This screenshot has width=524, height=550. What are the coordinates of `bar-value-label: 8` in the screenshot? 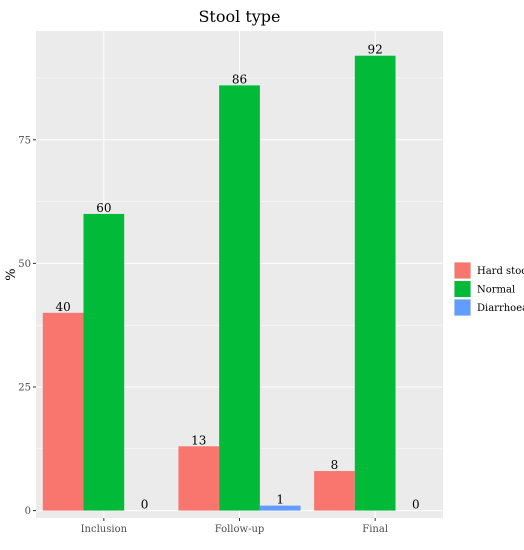 It's located at (335, 465).